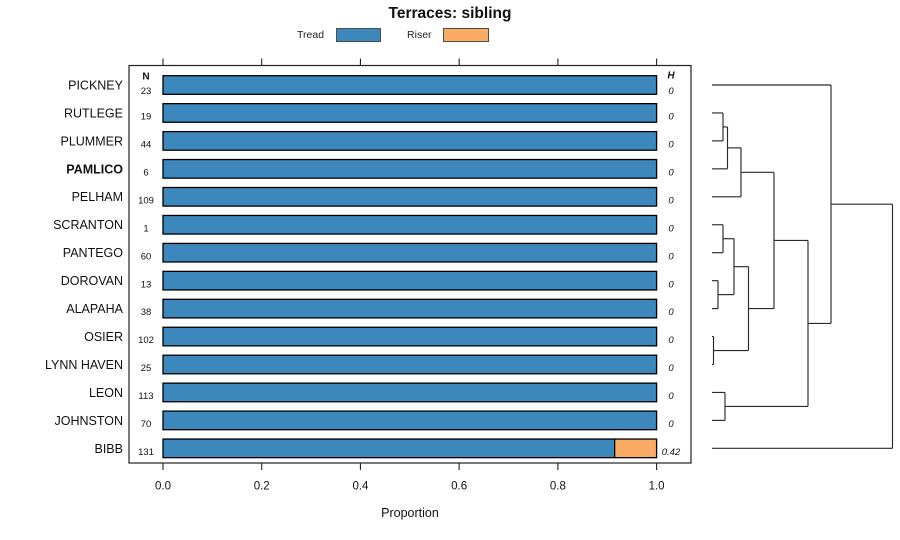  I want to click on legend: Tread Riser, so click(393, 35).